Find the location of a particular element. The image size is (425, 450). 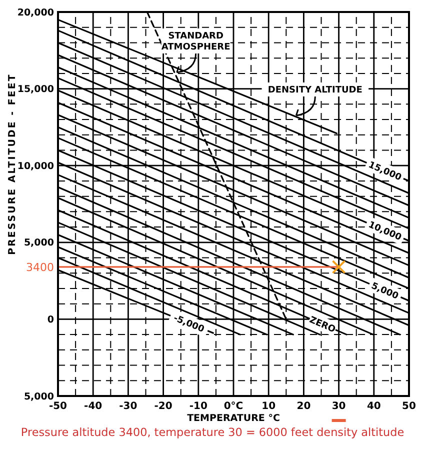

x-tick-label: 40 is located at coordinates (373, 406).